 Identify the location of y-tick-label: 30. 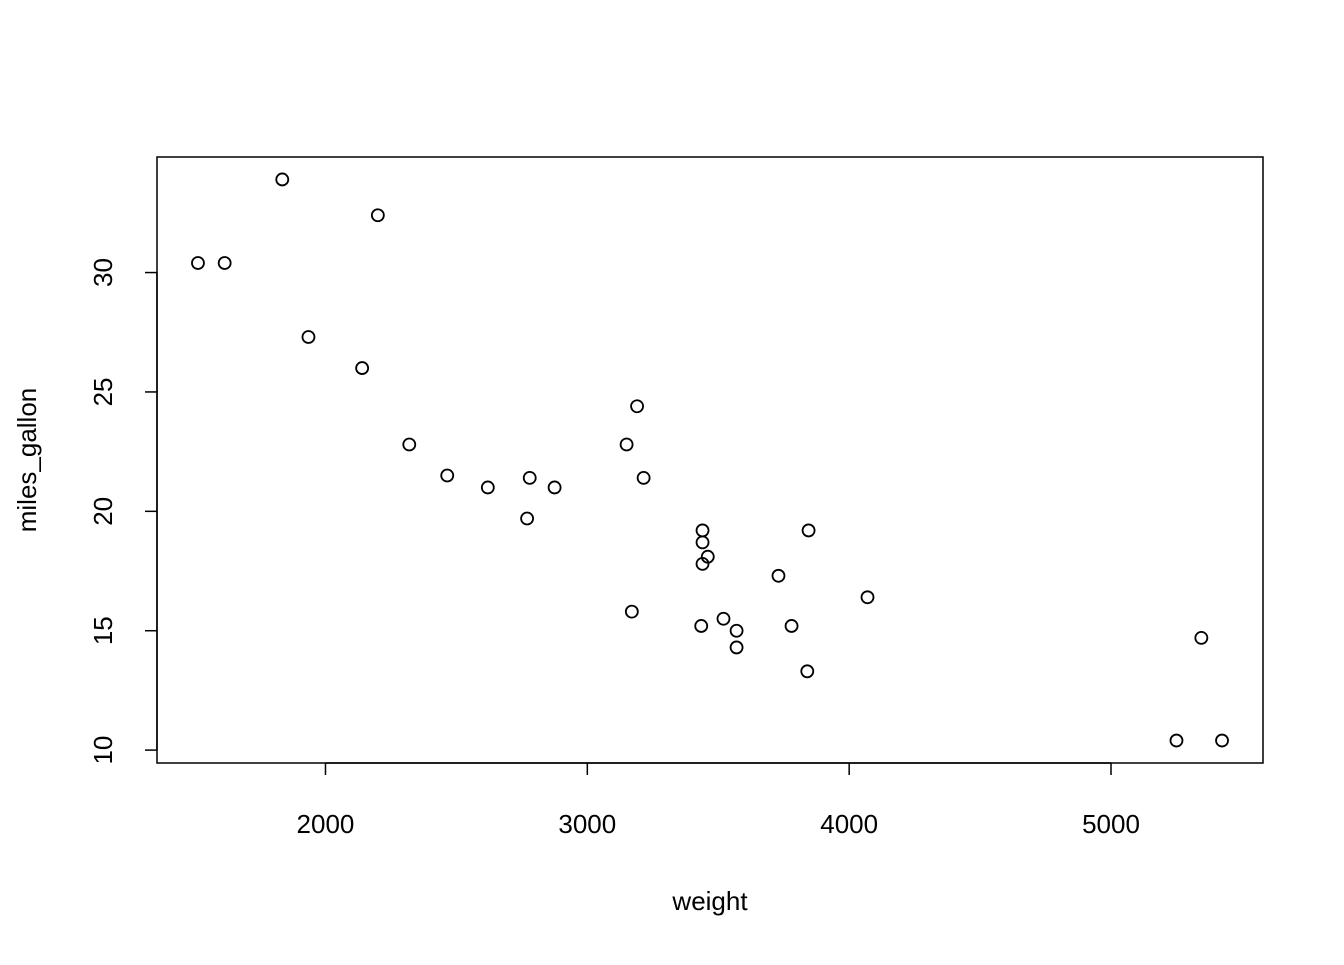
(103, 272).